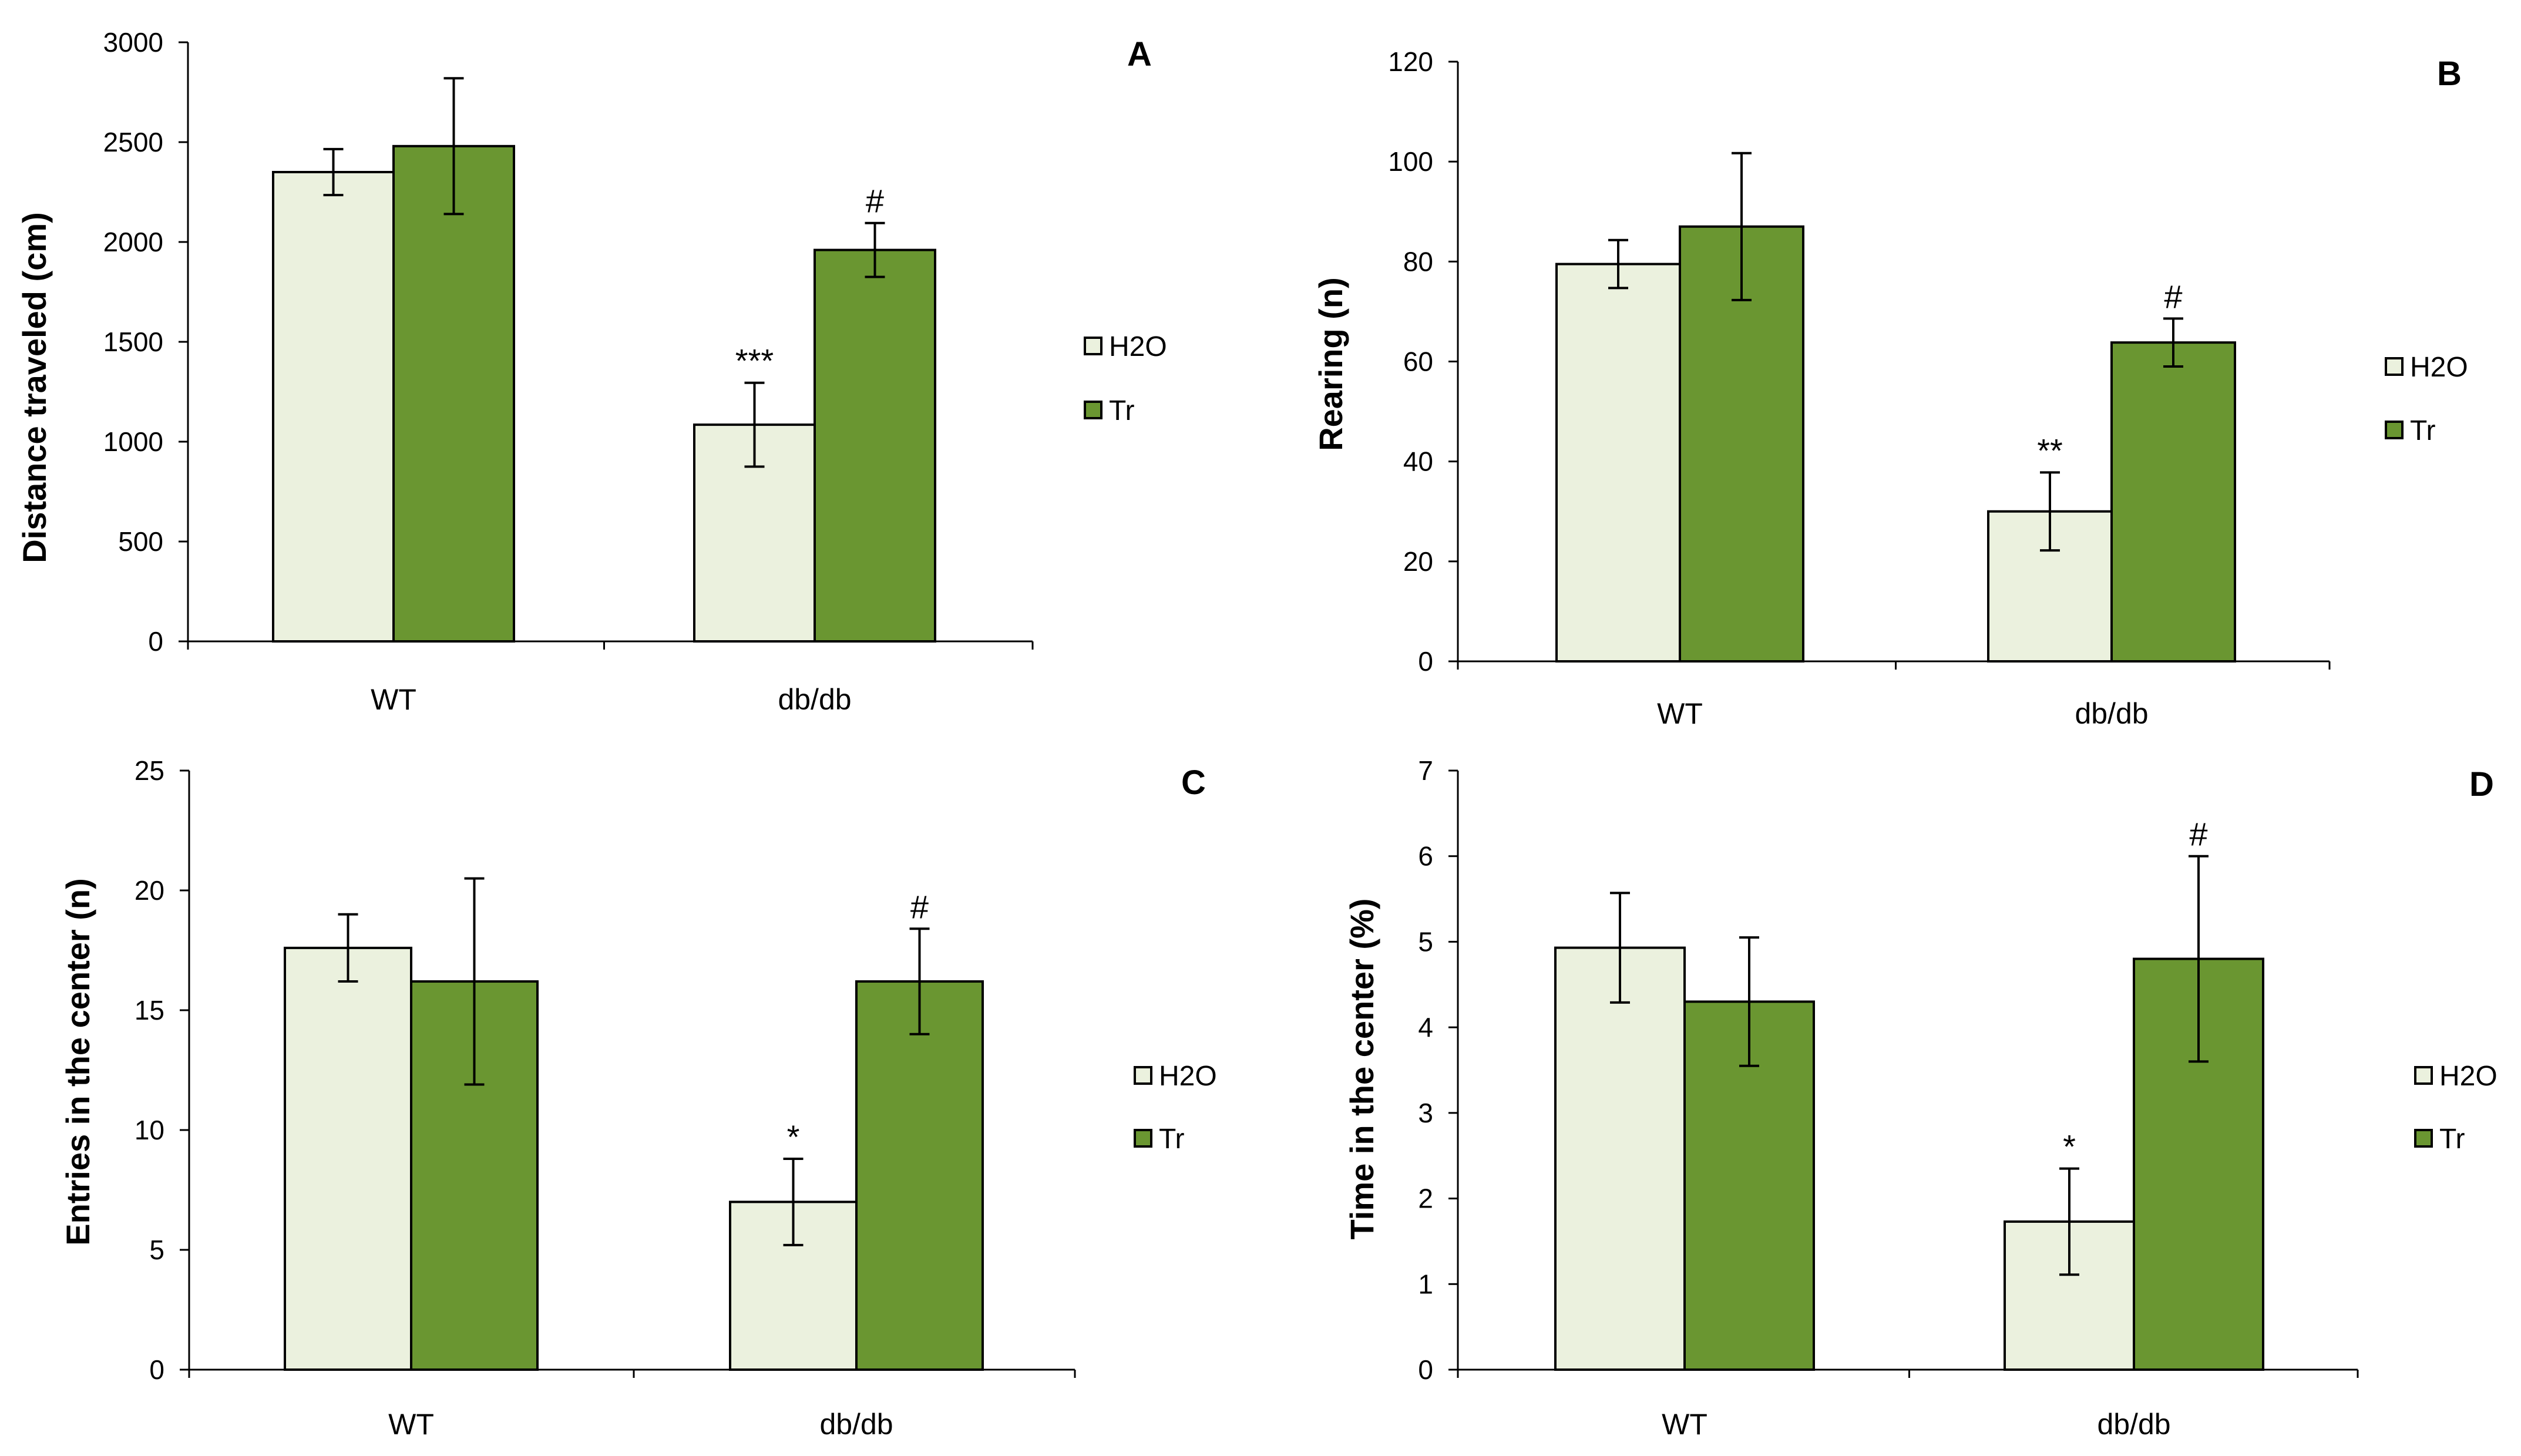 The image size is (2521, 1456). What do you see at coordinates (1426, 770) in the screenshot?
I see `y-tick-label: 7` at bounding box center [1426, 770].